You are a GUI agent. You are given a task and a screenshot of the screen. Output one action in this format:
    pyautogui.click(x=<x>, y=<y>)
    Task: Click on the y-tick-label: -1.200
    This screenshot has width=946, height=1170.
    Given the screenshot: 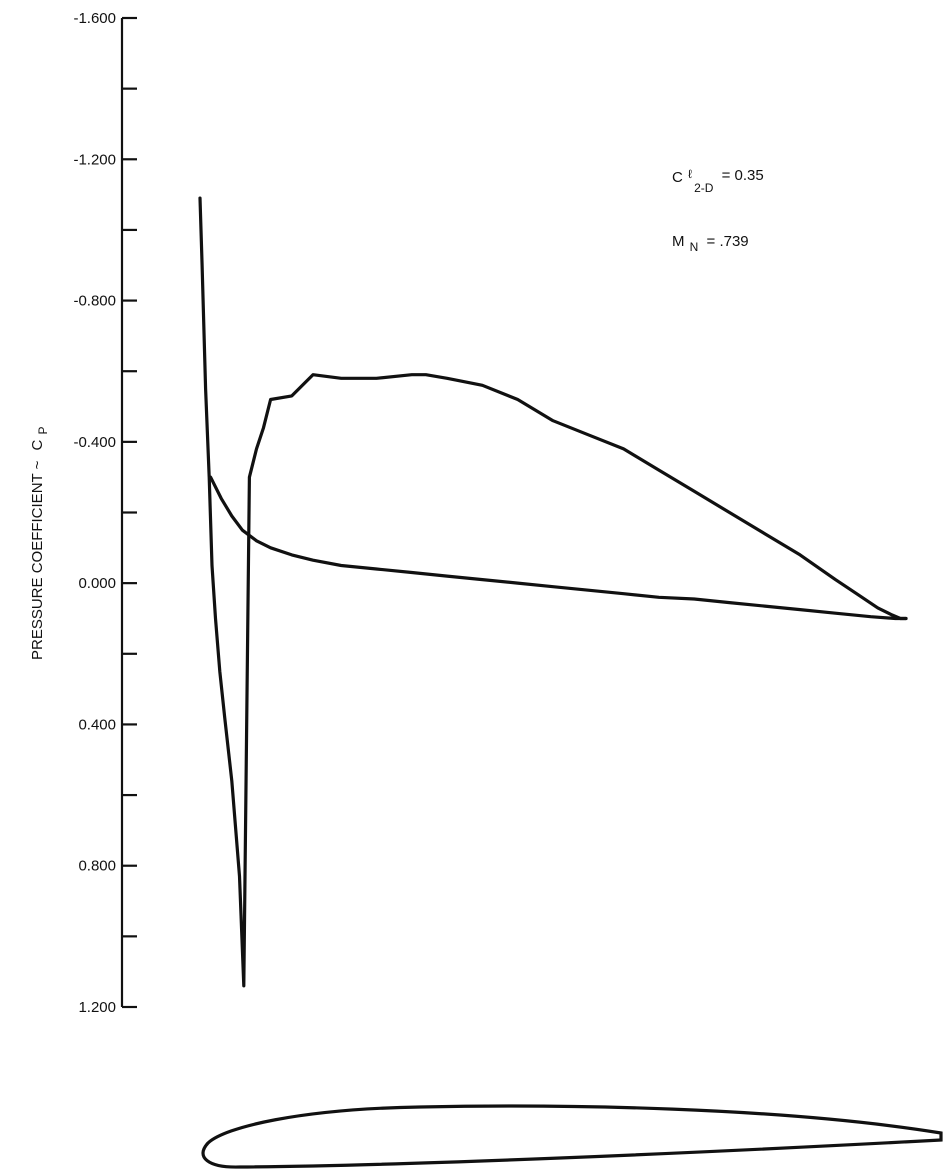 What is the action you would take?
    pyautogui.click(x=94, y=159)
    